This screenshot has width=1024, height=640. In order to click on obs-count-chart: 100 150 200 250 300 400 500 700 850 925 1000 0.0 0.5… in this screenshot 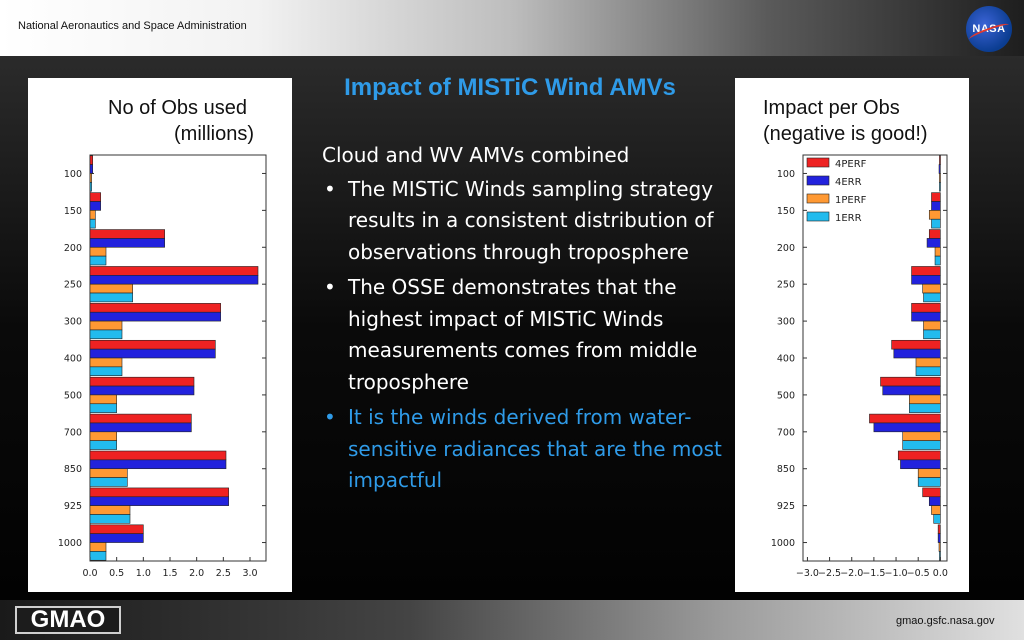, I will do `click(162, 366)`.